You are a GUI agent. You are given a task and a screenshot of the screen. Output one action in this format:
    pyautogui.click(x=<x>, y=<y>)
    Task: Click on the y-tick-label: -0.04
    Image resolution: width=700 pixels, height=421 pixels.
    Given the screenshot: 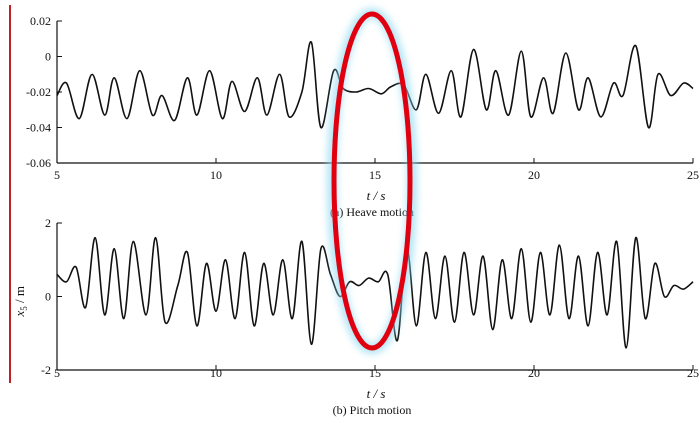 What is the action you would take?
    pyautogui.click(x=38, y=128)
    